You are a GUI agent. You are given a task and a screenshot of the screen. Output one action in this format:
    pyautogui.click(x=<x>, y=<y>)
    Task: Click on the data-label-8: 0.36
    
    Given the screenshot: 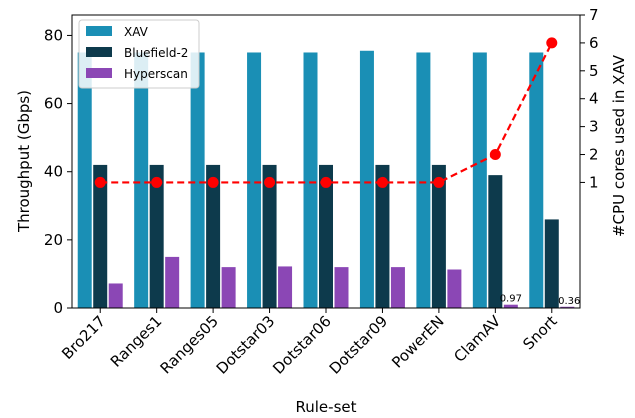 What is the action you would take?
    pyautogui.click(x=569, y=301)
    